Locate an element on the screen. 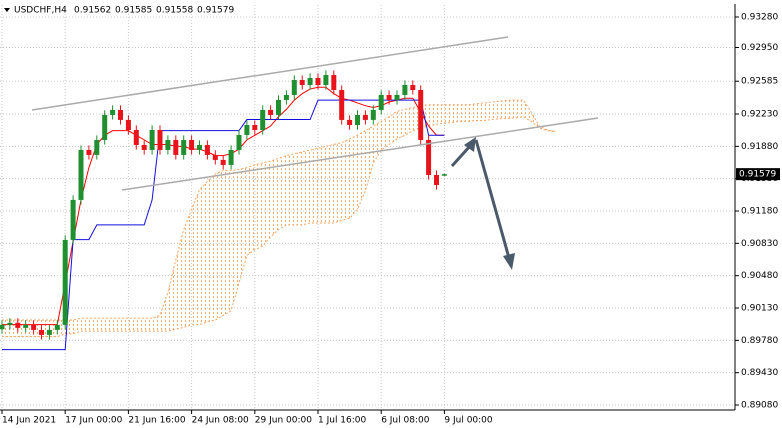  x-tick-label: 21 Jun 16:00 is located at coordinates (156, 421).